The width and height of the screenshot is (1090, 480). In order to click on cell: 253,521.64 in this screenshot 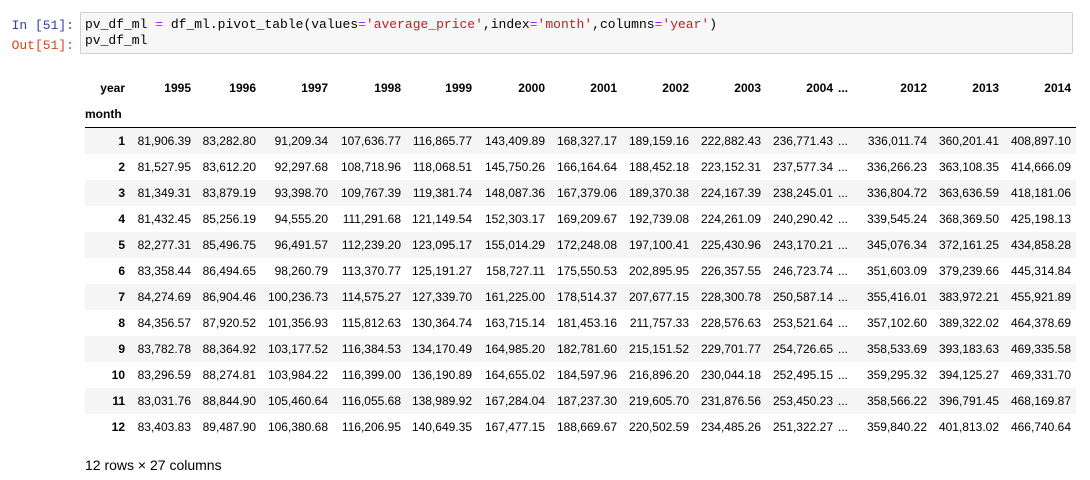, I will do `click(802, 323)`.